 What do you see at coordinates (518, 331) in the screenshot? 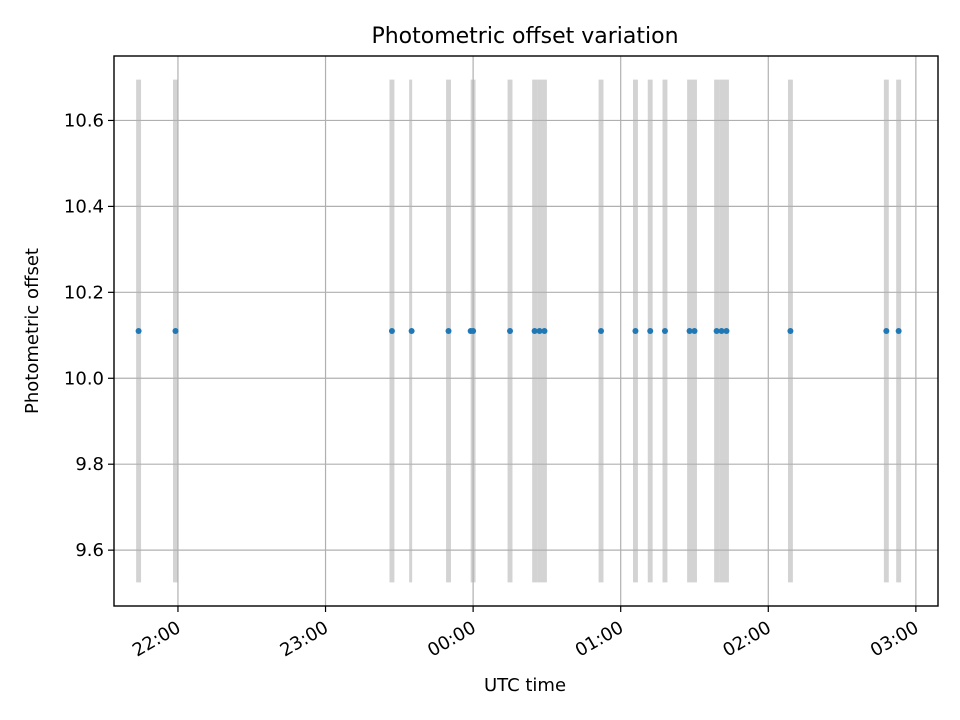
I see `points-layer` at bounding box center [518, 331].